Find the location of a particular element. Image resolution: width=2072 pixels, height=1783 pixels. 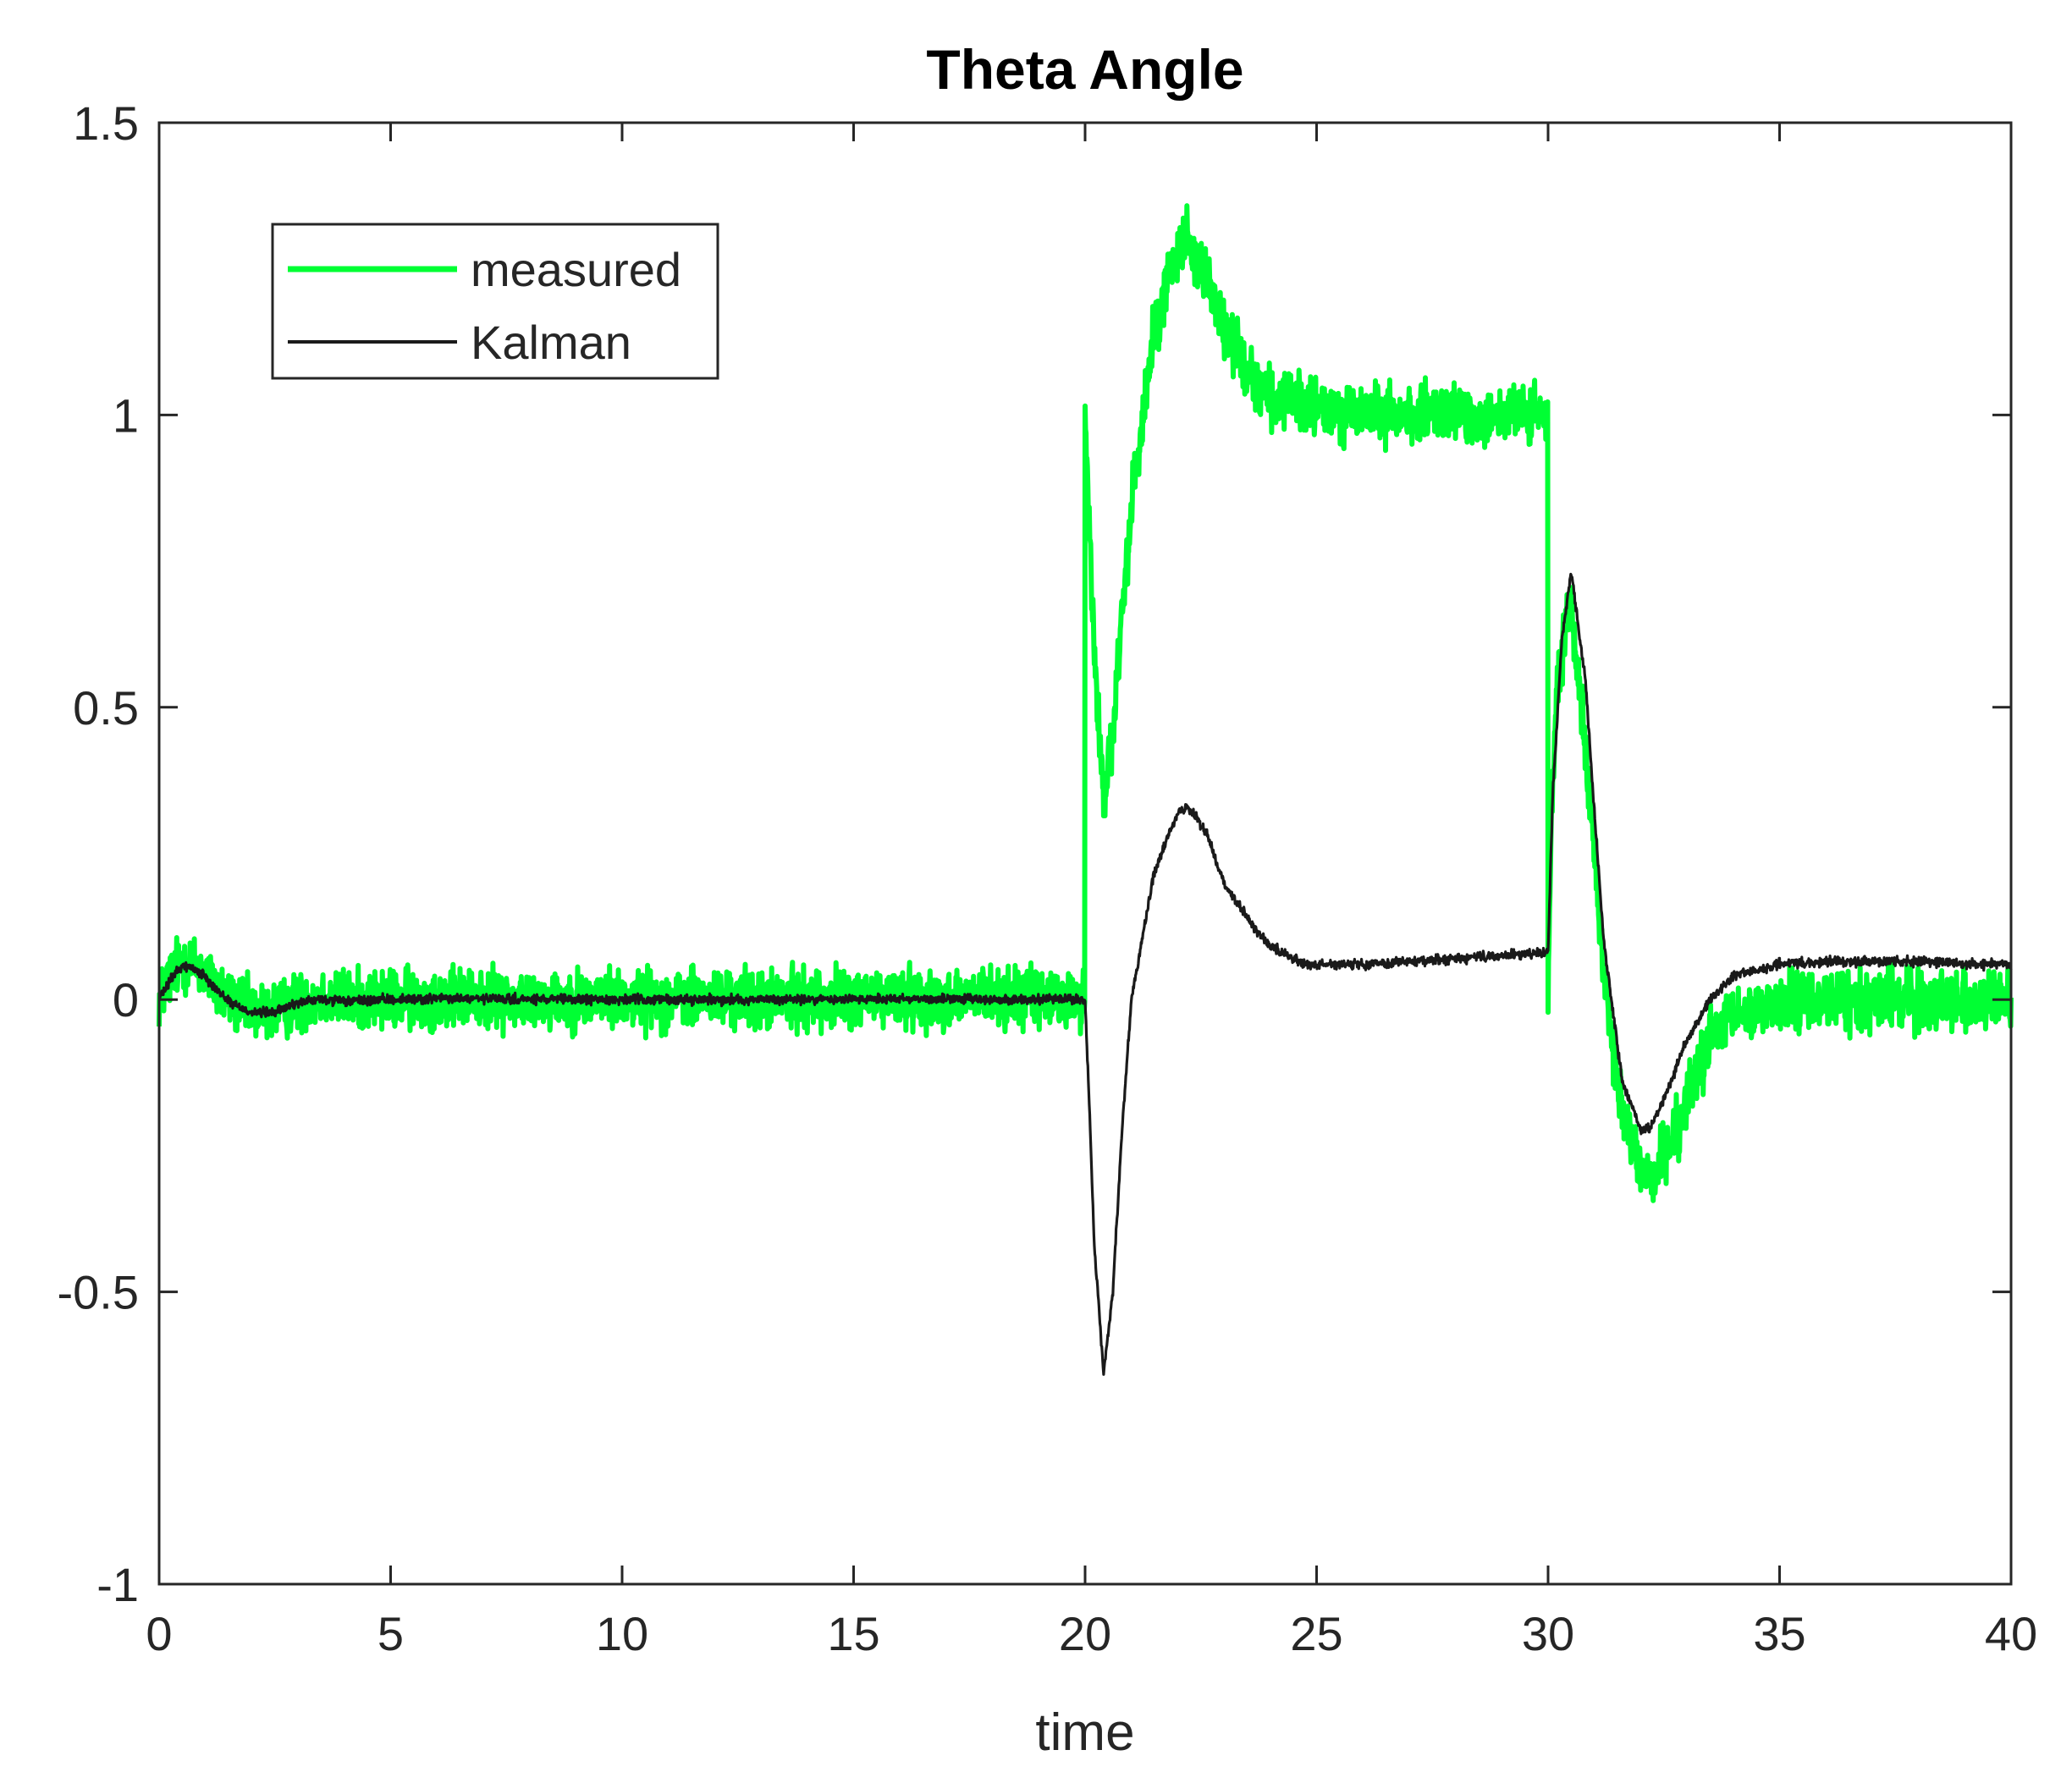

y-tick-label: 0 is located at coordinates (126, 1000).